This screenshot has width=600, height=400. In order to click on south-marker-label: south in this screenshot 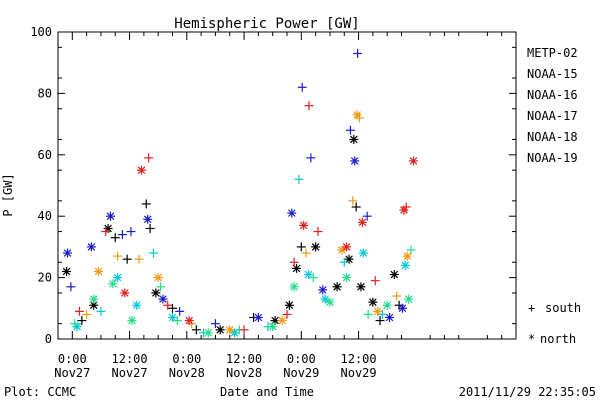, I will do `click(563, 308)`.